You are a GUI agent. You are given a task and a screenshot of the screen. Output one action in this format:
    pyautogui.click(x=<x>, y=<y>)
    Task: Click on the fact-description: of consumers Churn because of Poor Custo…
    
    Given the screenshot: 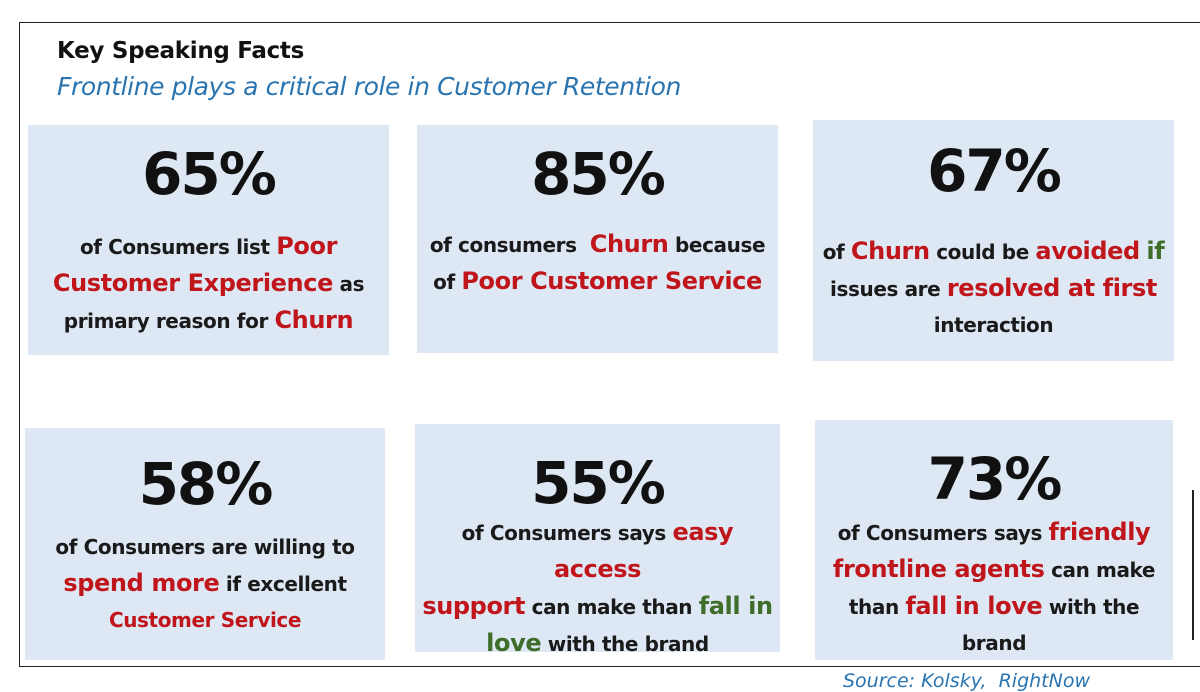 What is the action you would take?
    pyautogui.click(x=597, y=263)
    